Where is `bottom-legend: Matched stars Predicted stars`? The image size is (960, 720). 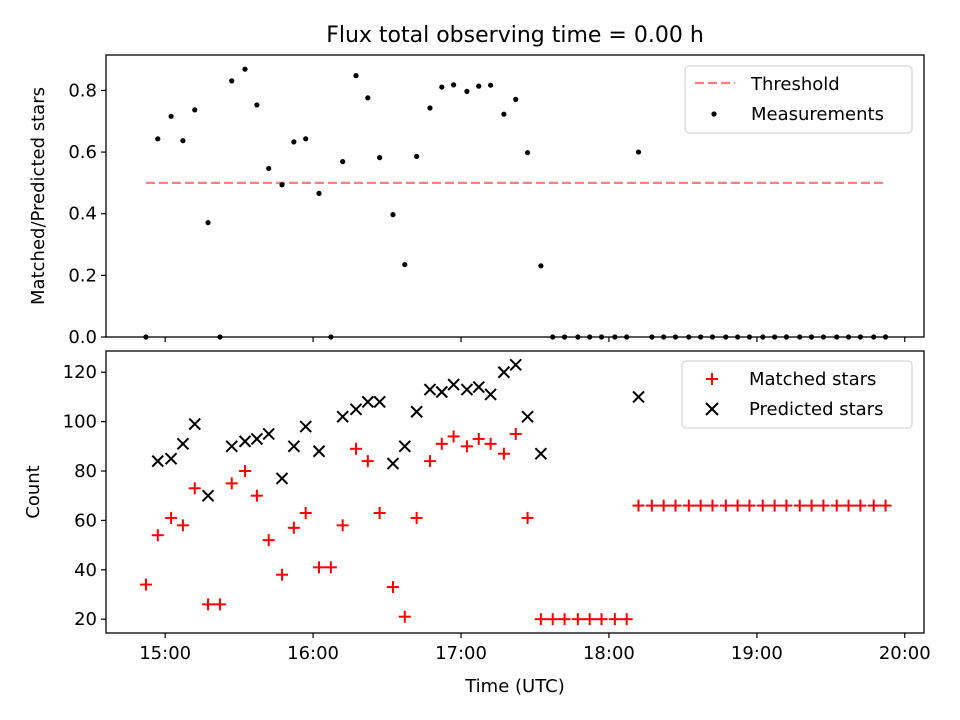
bottom-legend: Matched stars Predicted stars is located at coordinates (797, 394).